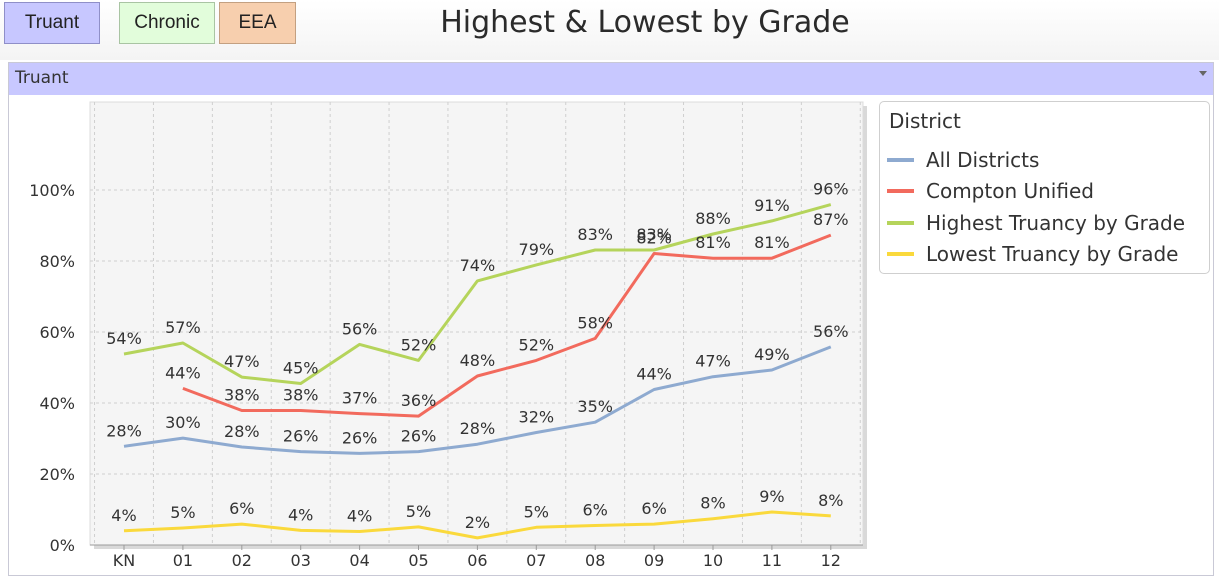 This screenshot has width=1219, height=578. I want to click on data-label: 96%, so click(831, 189).